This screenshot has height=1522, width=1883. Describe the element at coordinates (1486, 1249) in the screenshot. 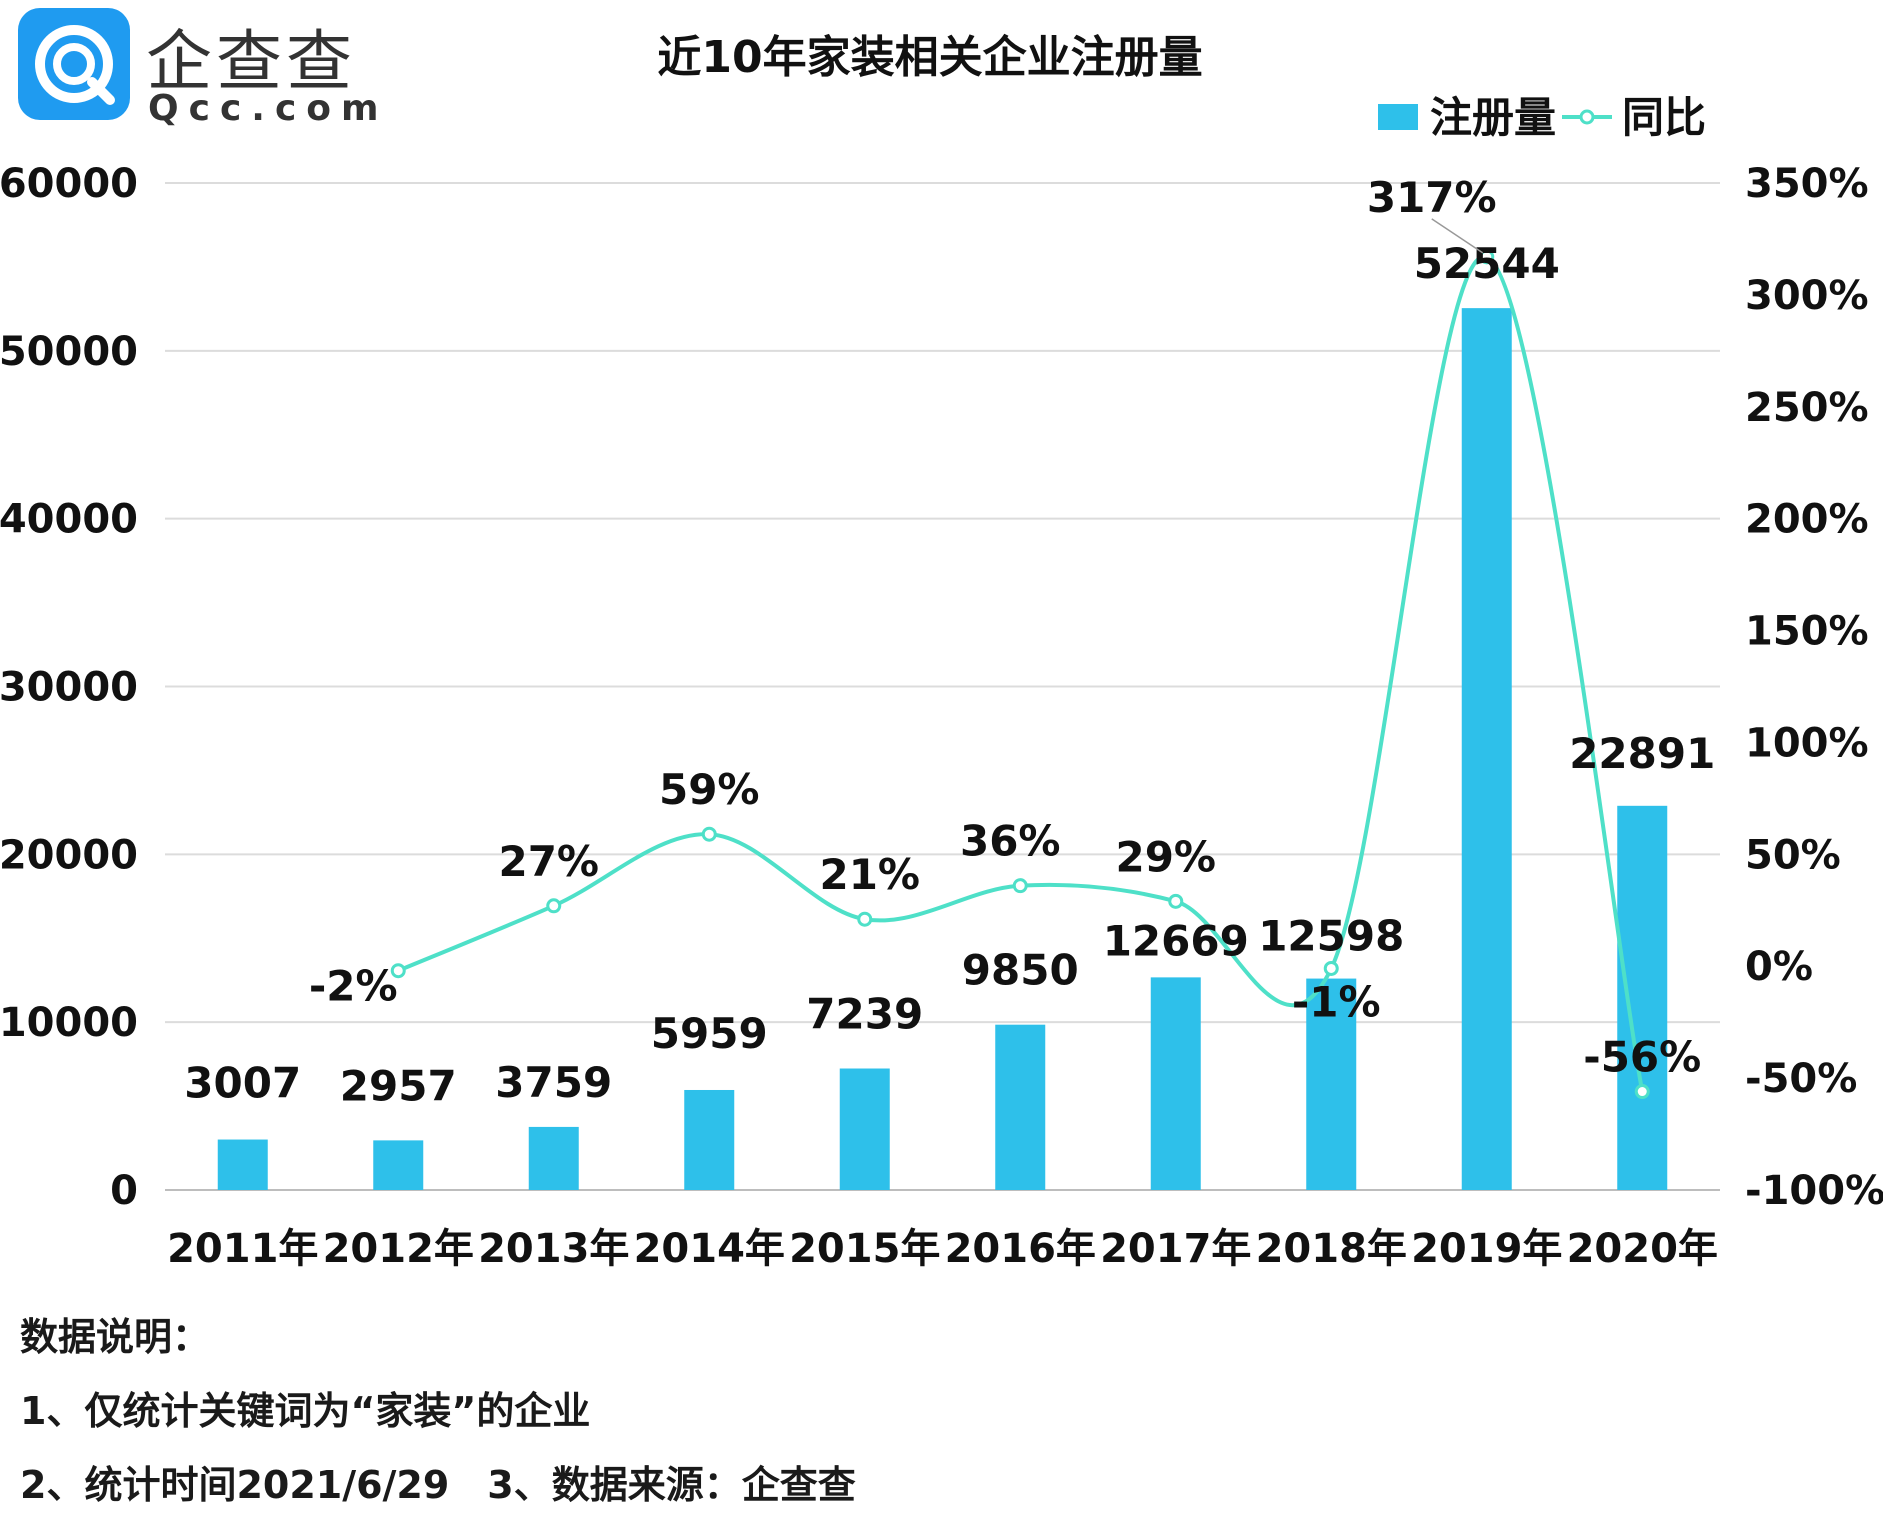

I see `x-axis-tick-label: 2019年` at that location.